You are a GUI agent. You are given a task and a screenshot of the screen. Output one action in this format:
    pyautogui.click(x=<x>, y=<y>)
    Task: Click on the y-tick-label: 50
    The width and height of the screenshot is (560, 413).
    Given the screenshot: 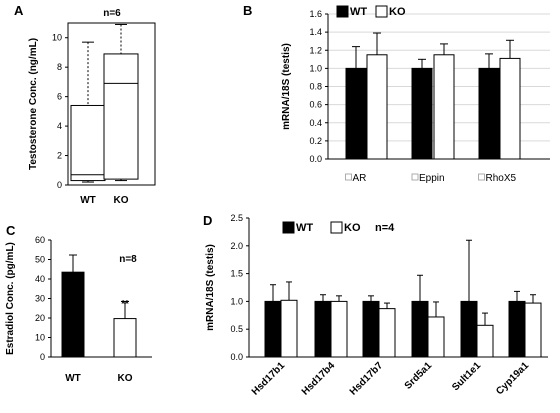 What is the action you would take?
    pyautogui.click(x=40, y=260)
    